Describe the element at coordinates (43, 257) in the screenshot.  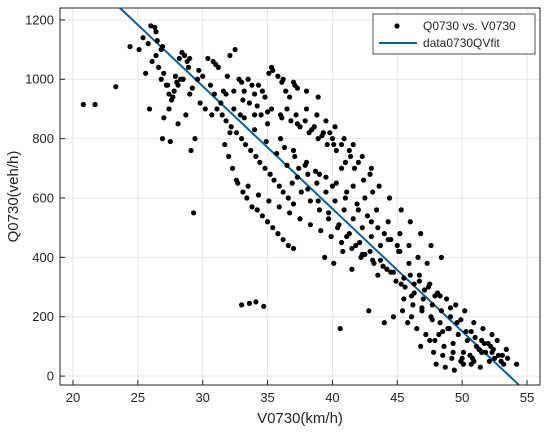
I see `y-tick-label: 400` at that location.